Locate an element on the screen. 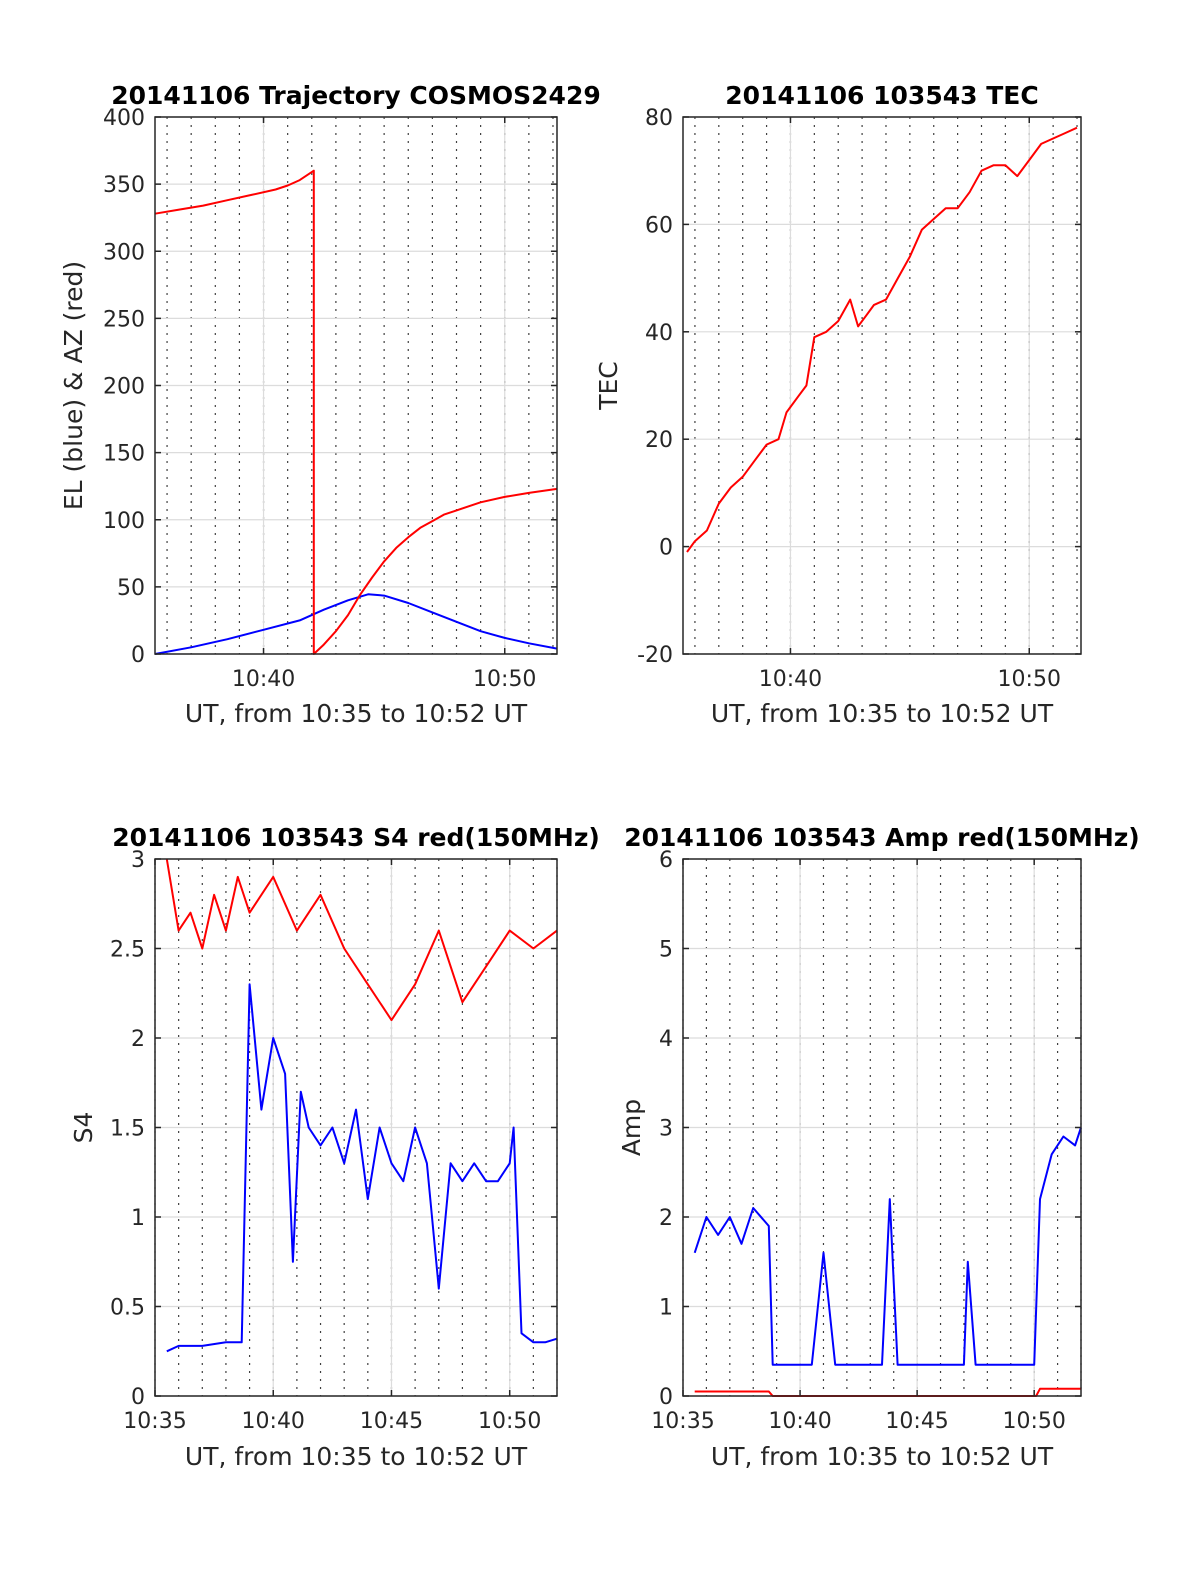 This screenshot has width=1200, height=1575. y-tick-label: -20 is located at coordinates (655, 655).